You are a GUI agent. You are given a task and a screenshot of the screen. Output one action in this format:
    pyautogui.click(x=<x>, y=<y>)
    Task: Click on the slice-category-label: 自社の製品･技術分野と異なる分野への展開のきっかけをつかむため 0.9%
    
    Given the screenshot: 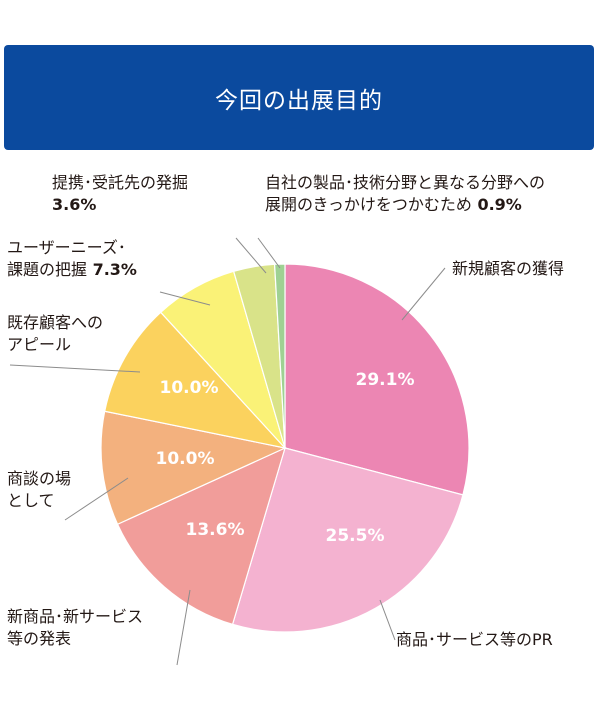 What is the action you would take?
    pyautogui.click(x=405, y=193)
    